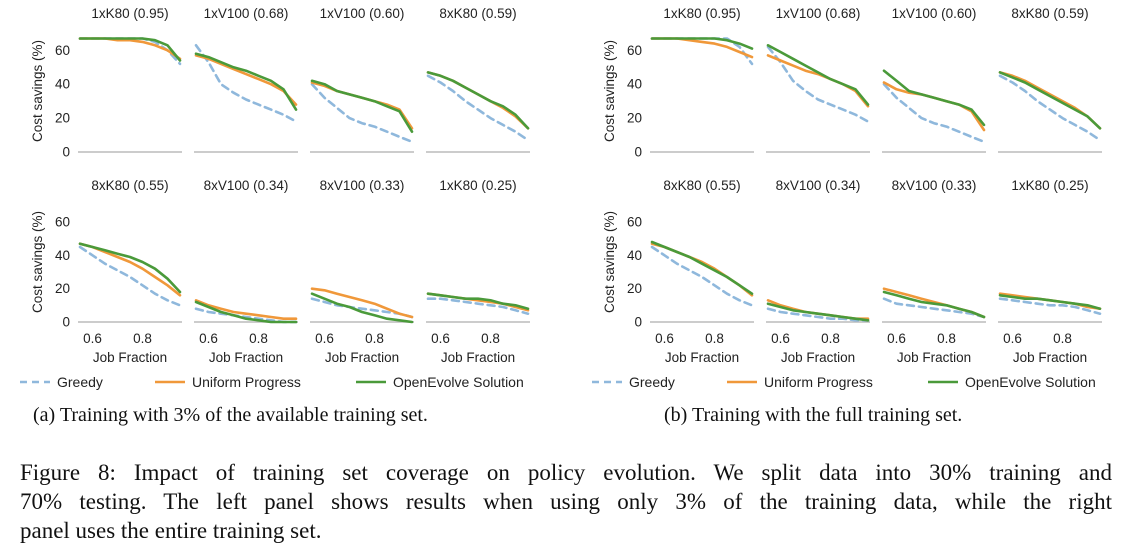  I want to click on panel-b-caption: (b) Training with the full training set., so click(813, 415).